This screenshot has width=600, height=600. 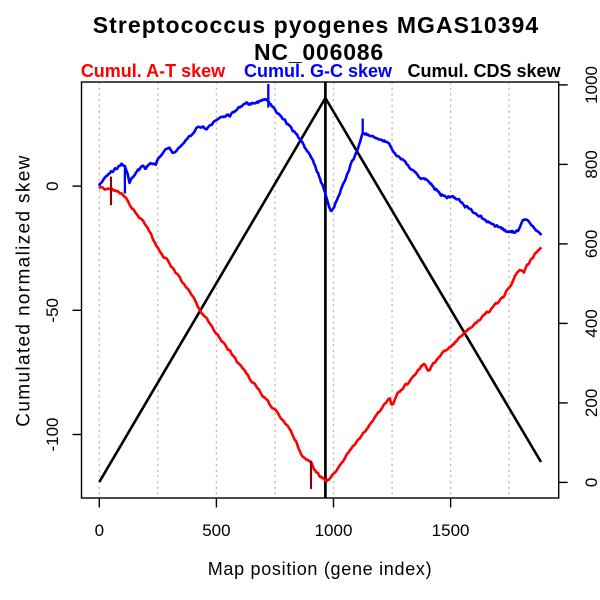 I want to click on svg-text: Cumul. G-C skew, so click(x=318, y=71).